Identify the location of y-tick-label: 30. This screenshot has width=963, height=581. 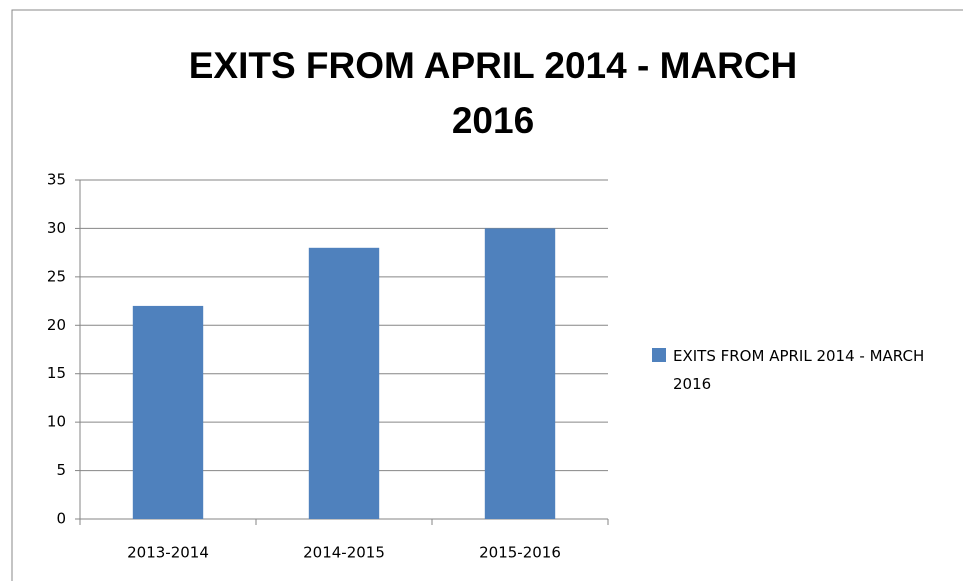
(56, 228).